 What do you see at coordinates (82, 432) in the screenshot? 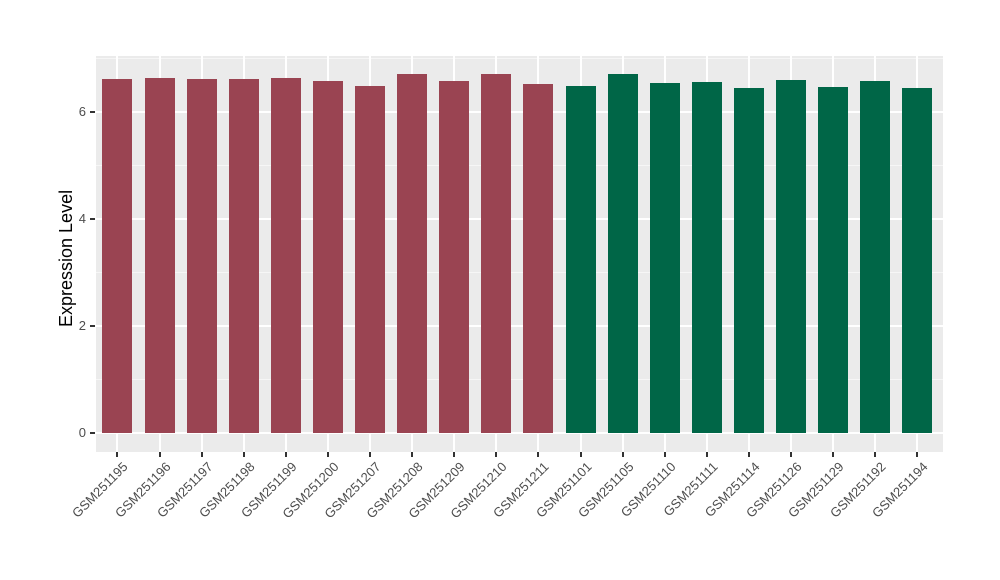
I see `y-tick-label: 0` at bounding box center [82, 432].